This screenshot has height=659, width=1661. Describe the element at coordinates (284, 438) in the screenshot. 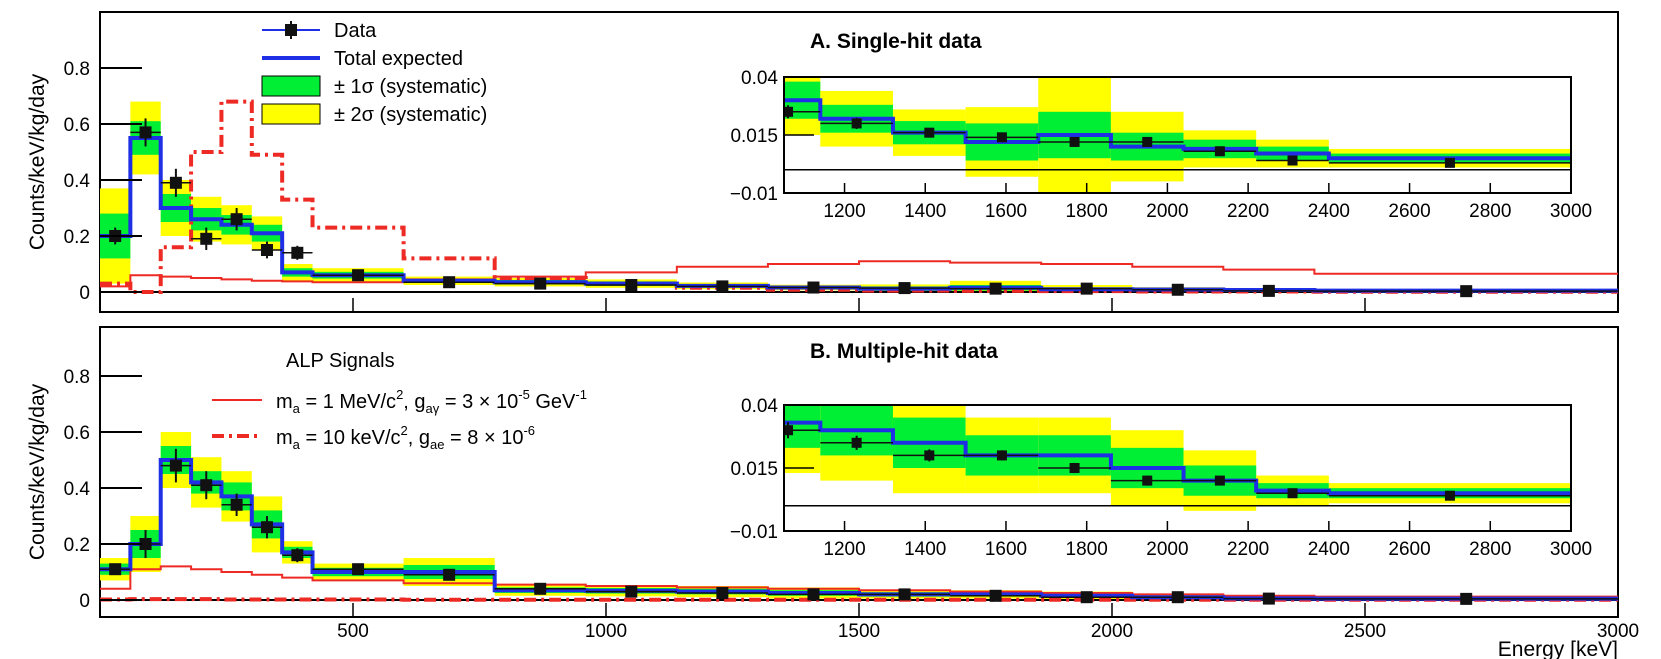

I see `legend-signal-dash-m: m` at that location.